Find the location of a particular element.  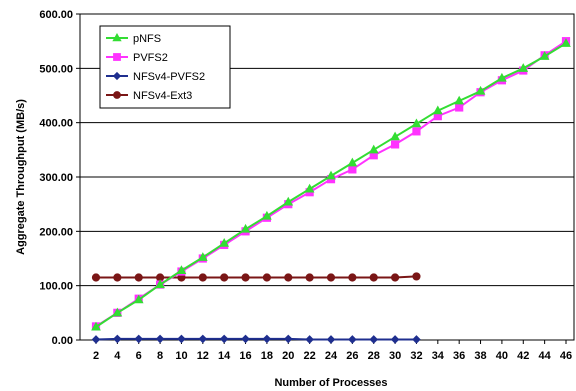

legend-item-pvfs2: PVFS2 is located at coordinates (137, 58).